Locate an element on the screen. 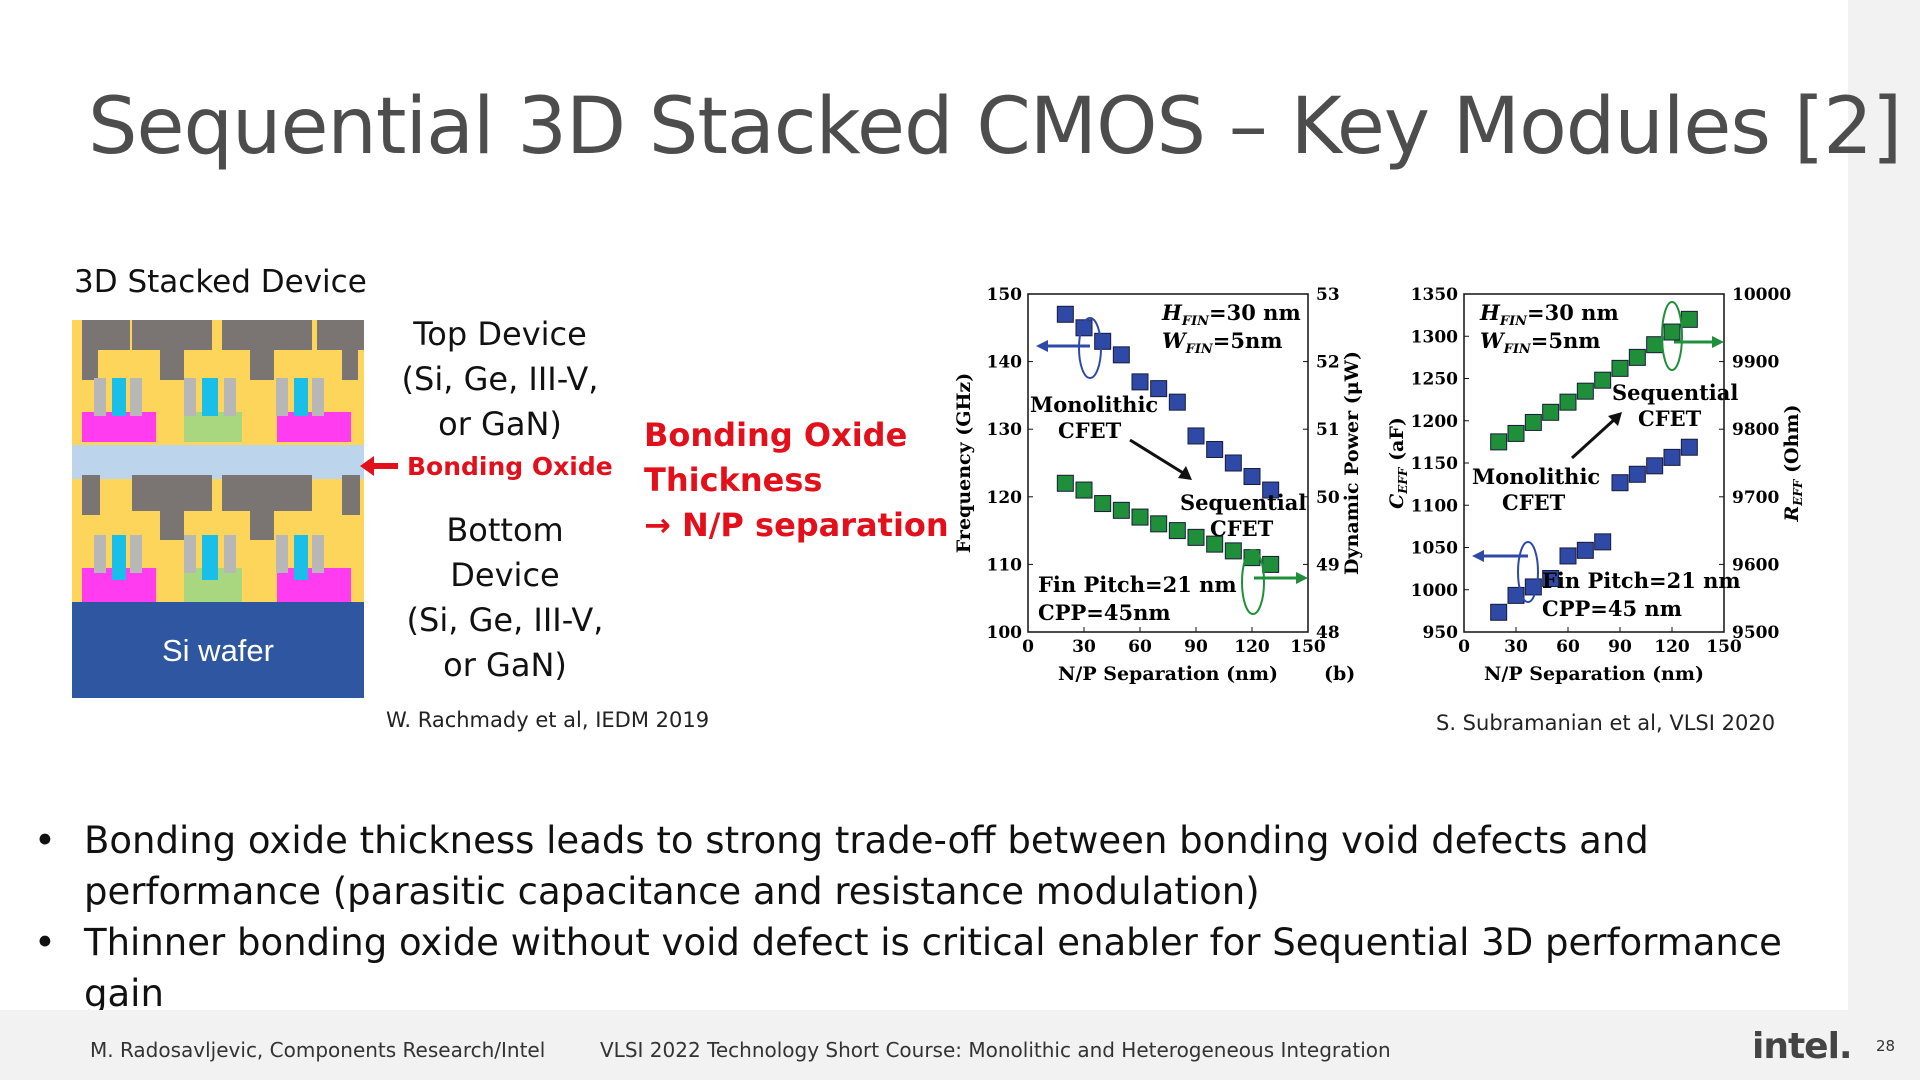  x-tick-label: 0 is located at coordinates (1464, 647).